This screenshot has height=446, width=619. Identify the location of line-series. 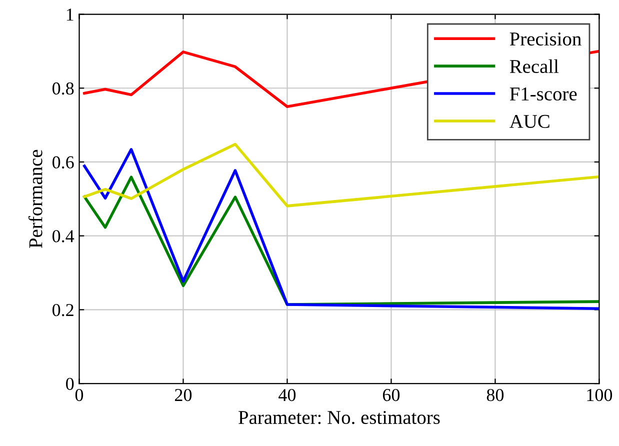
(341, 175).